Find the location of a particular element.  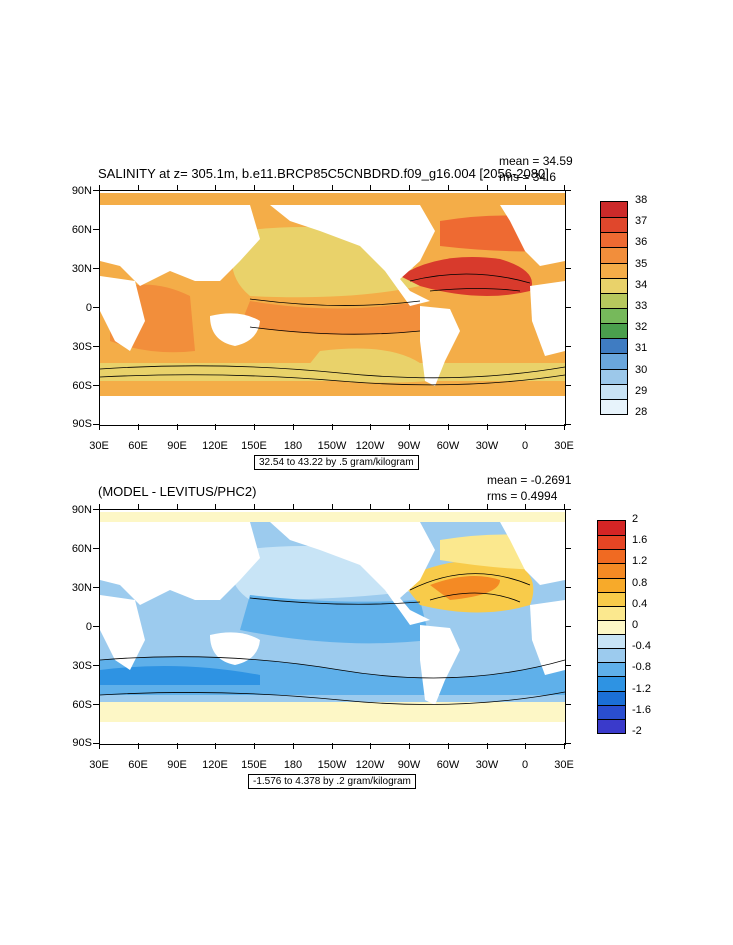

lat-label: 30S is located at coordinates (82, 347).